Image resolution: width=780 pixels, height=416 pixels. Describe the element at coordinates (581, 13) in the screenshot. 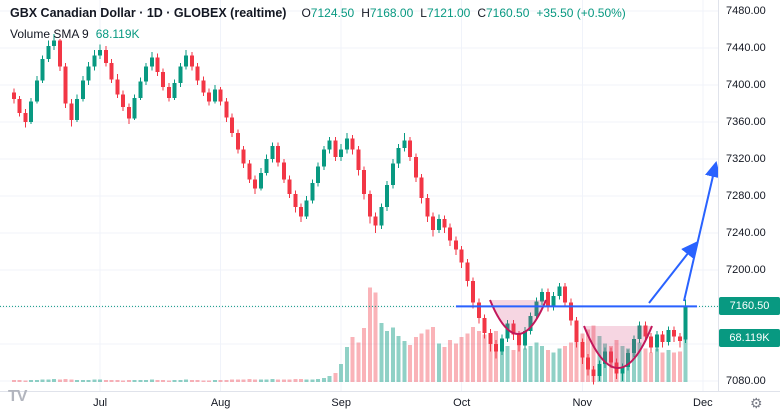

I see `price-change: +35.50 (+0.50%)` at that location.